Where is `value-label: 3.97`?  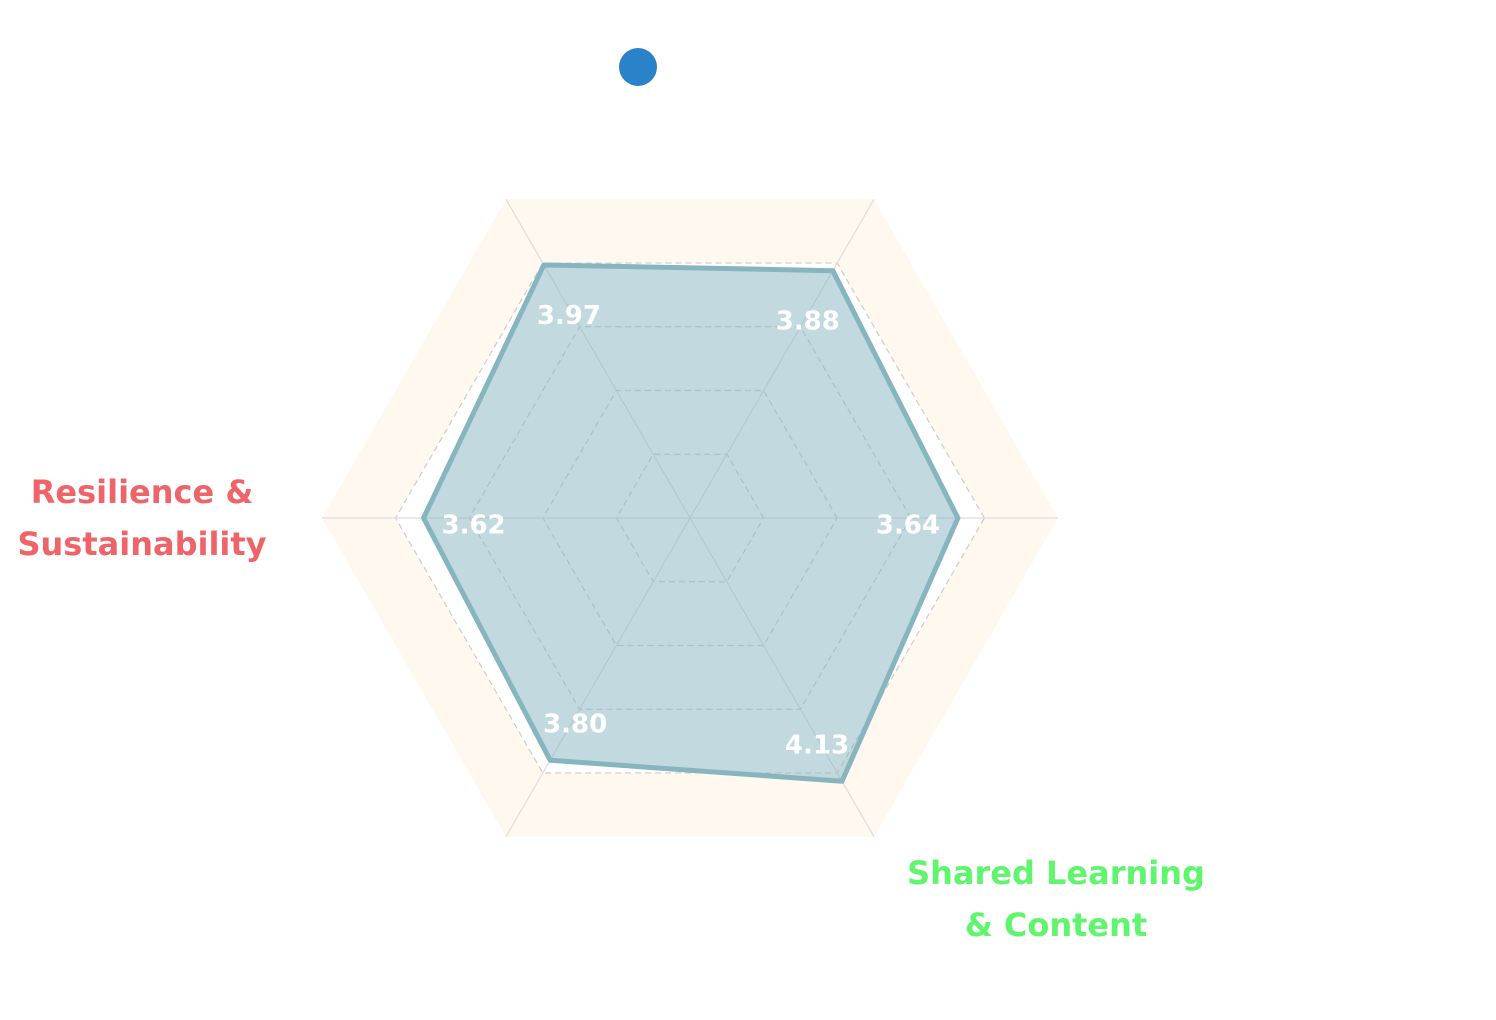
value-label: 3.97 is located at coordinates (569, 316).